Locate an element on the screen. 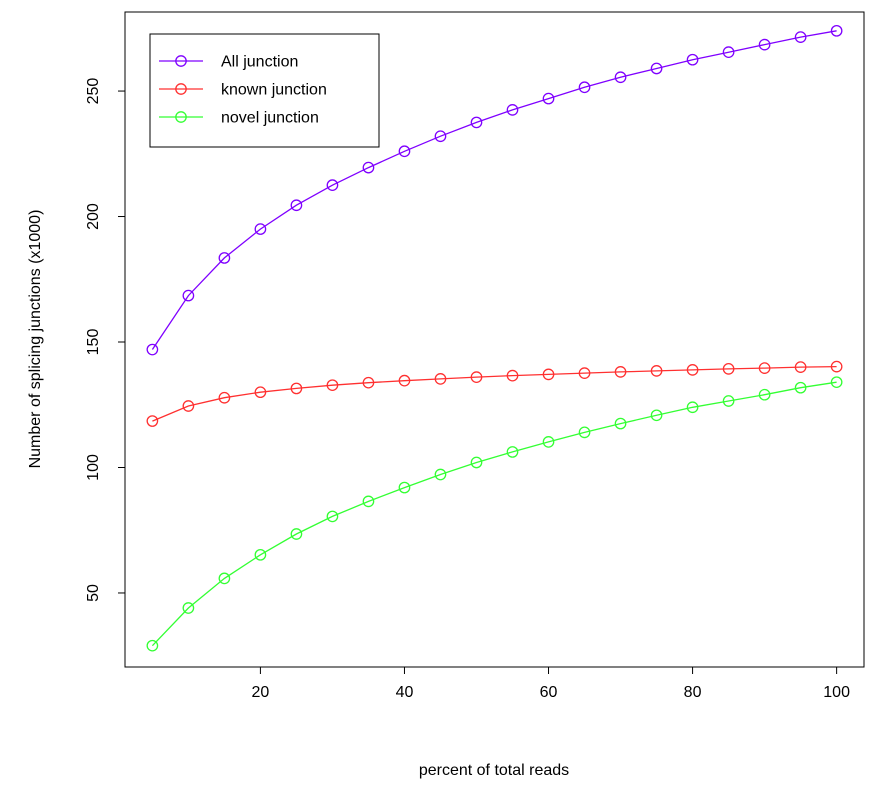 The height and width of the screenshot is (787, 871). x-axis: 20 40 60 80 100 is located at coordinates (551, 683).